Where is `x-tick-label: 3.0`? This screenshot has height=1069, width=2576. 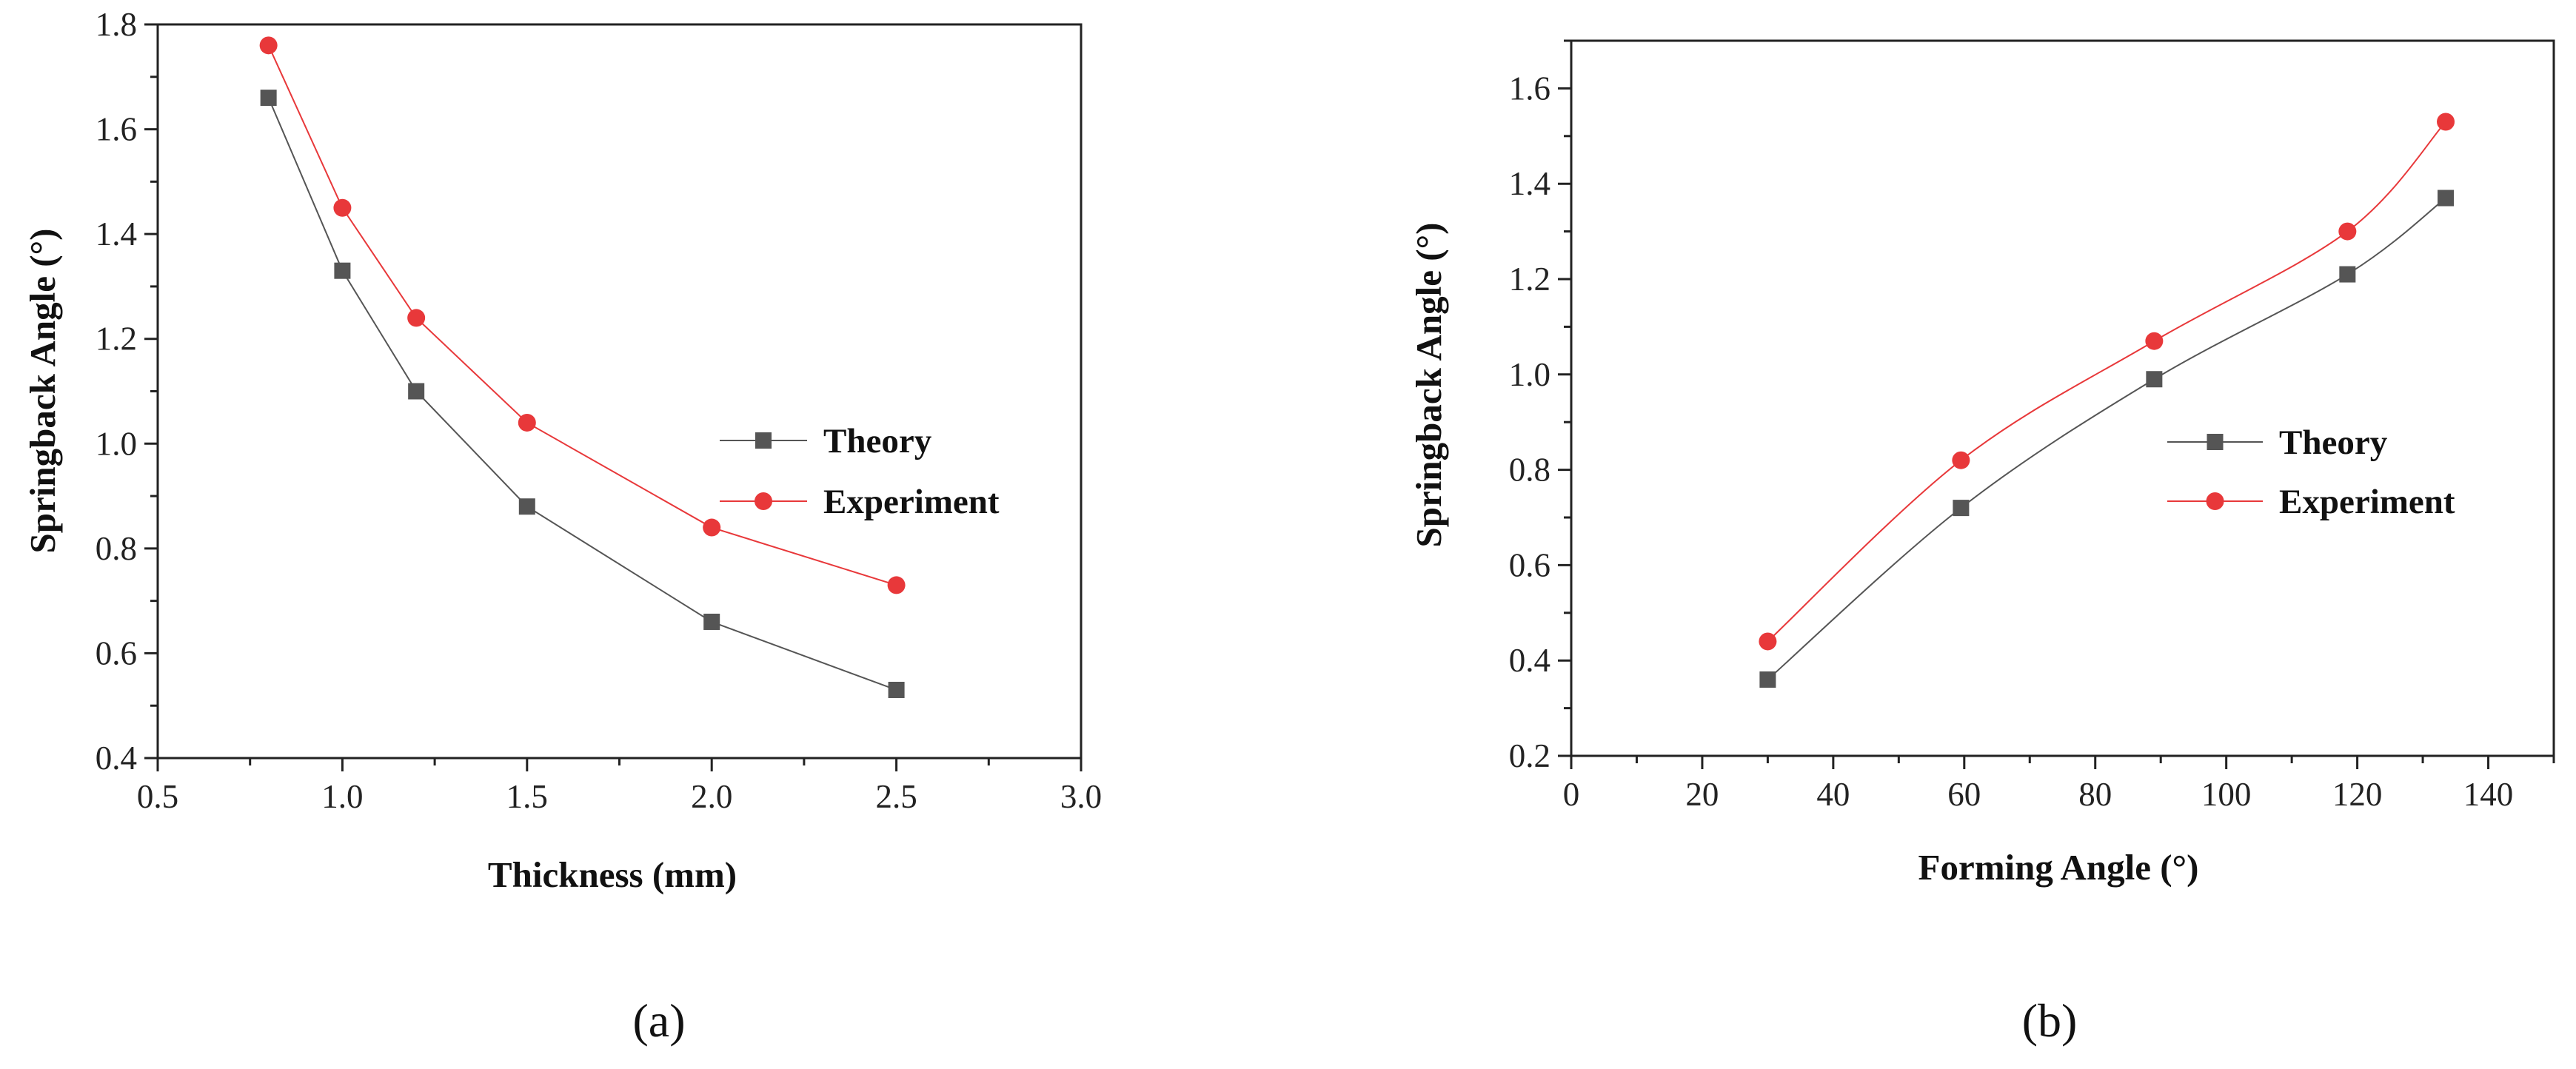
x-tick-label: 3.0 is located at coordinates (1081, 796).